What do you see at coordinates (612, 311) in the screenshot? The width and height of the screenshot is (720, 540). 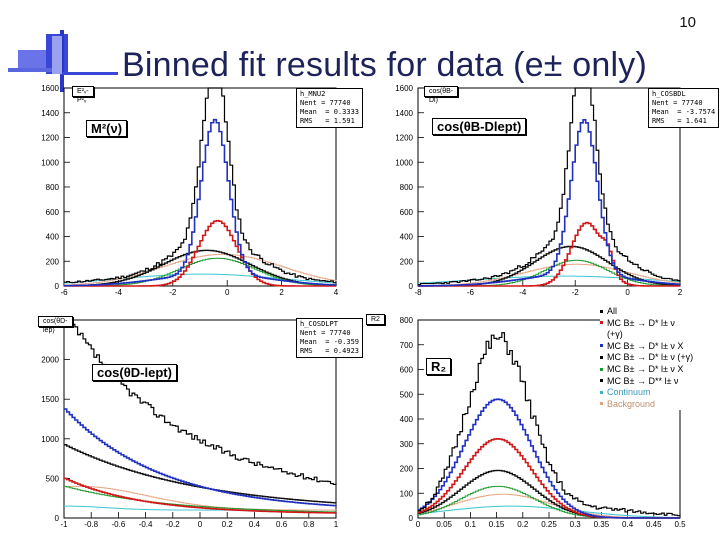 I see `legend-label: All` at bounding box center [612, 311].